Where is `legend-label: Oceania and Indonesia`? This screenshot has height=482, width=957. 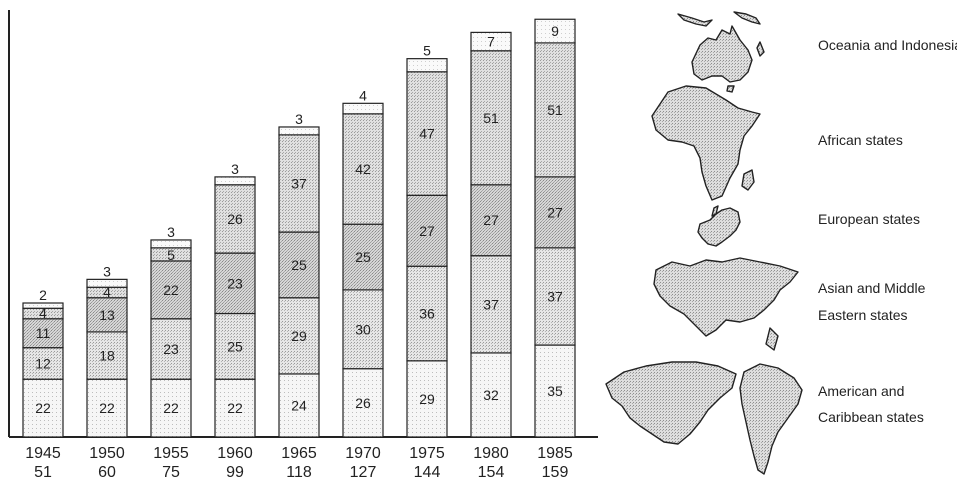
legend-label: Oceania and Indonesia is located at coordinates (887, 45).